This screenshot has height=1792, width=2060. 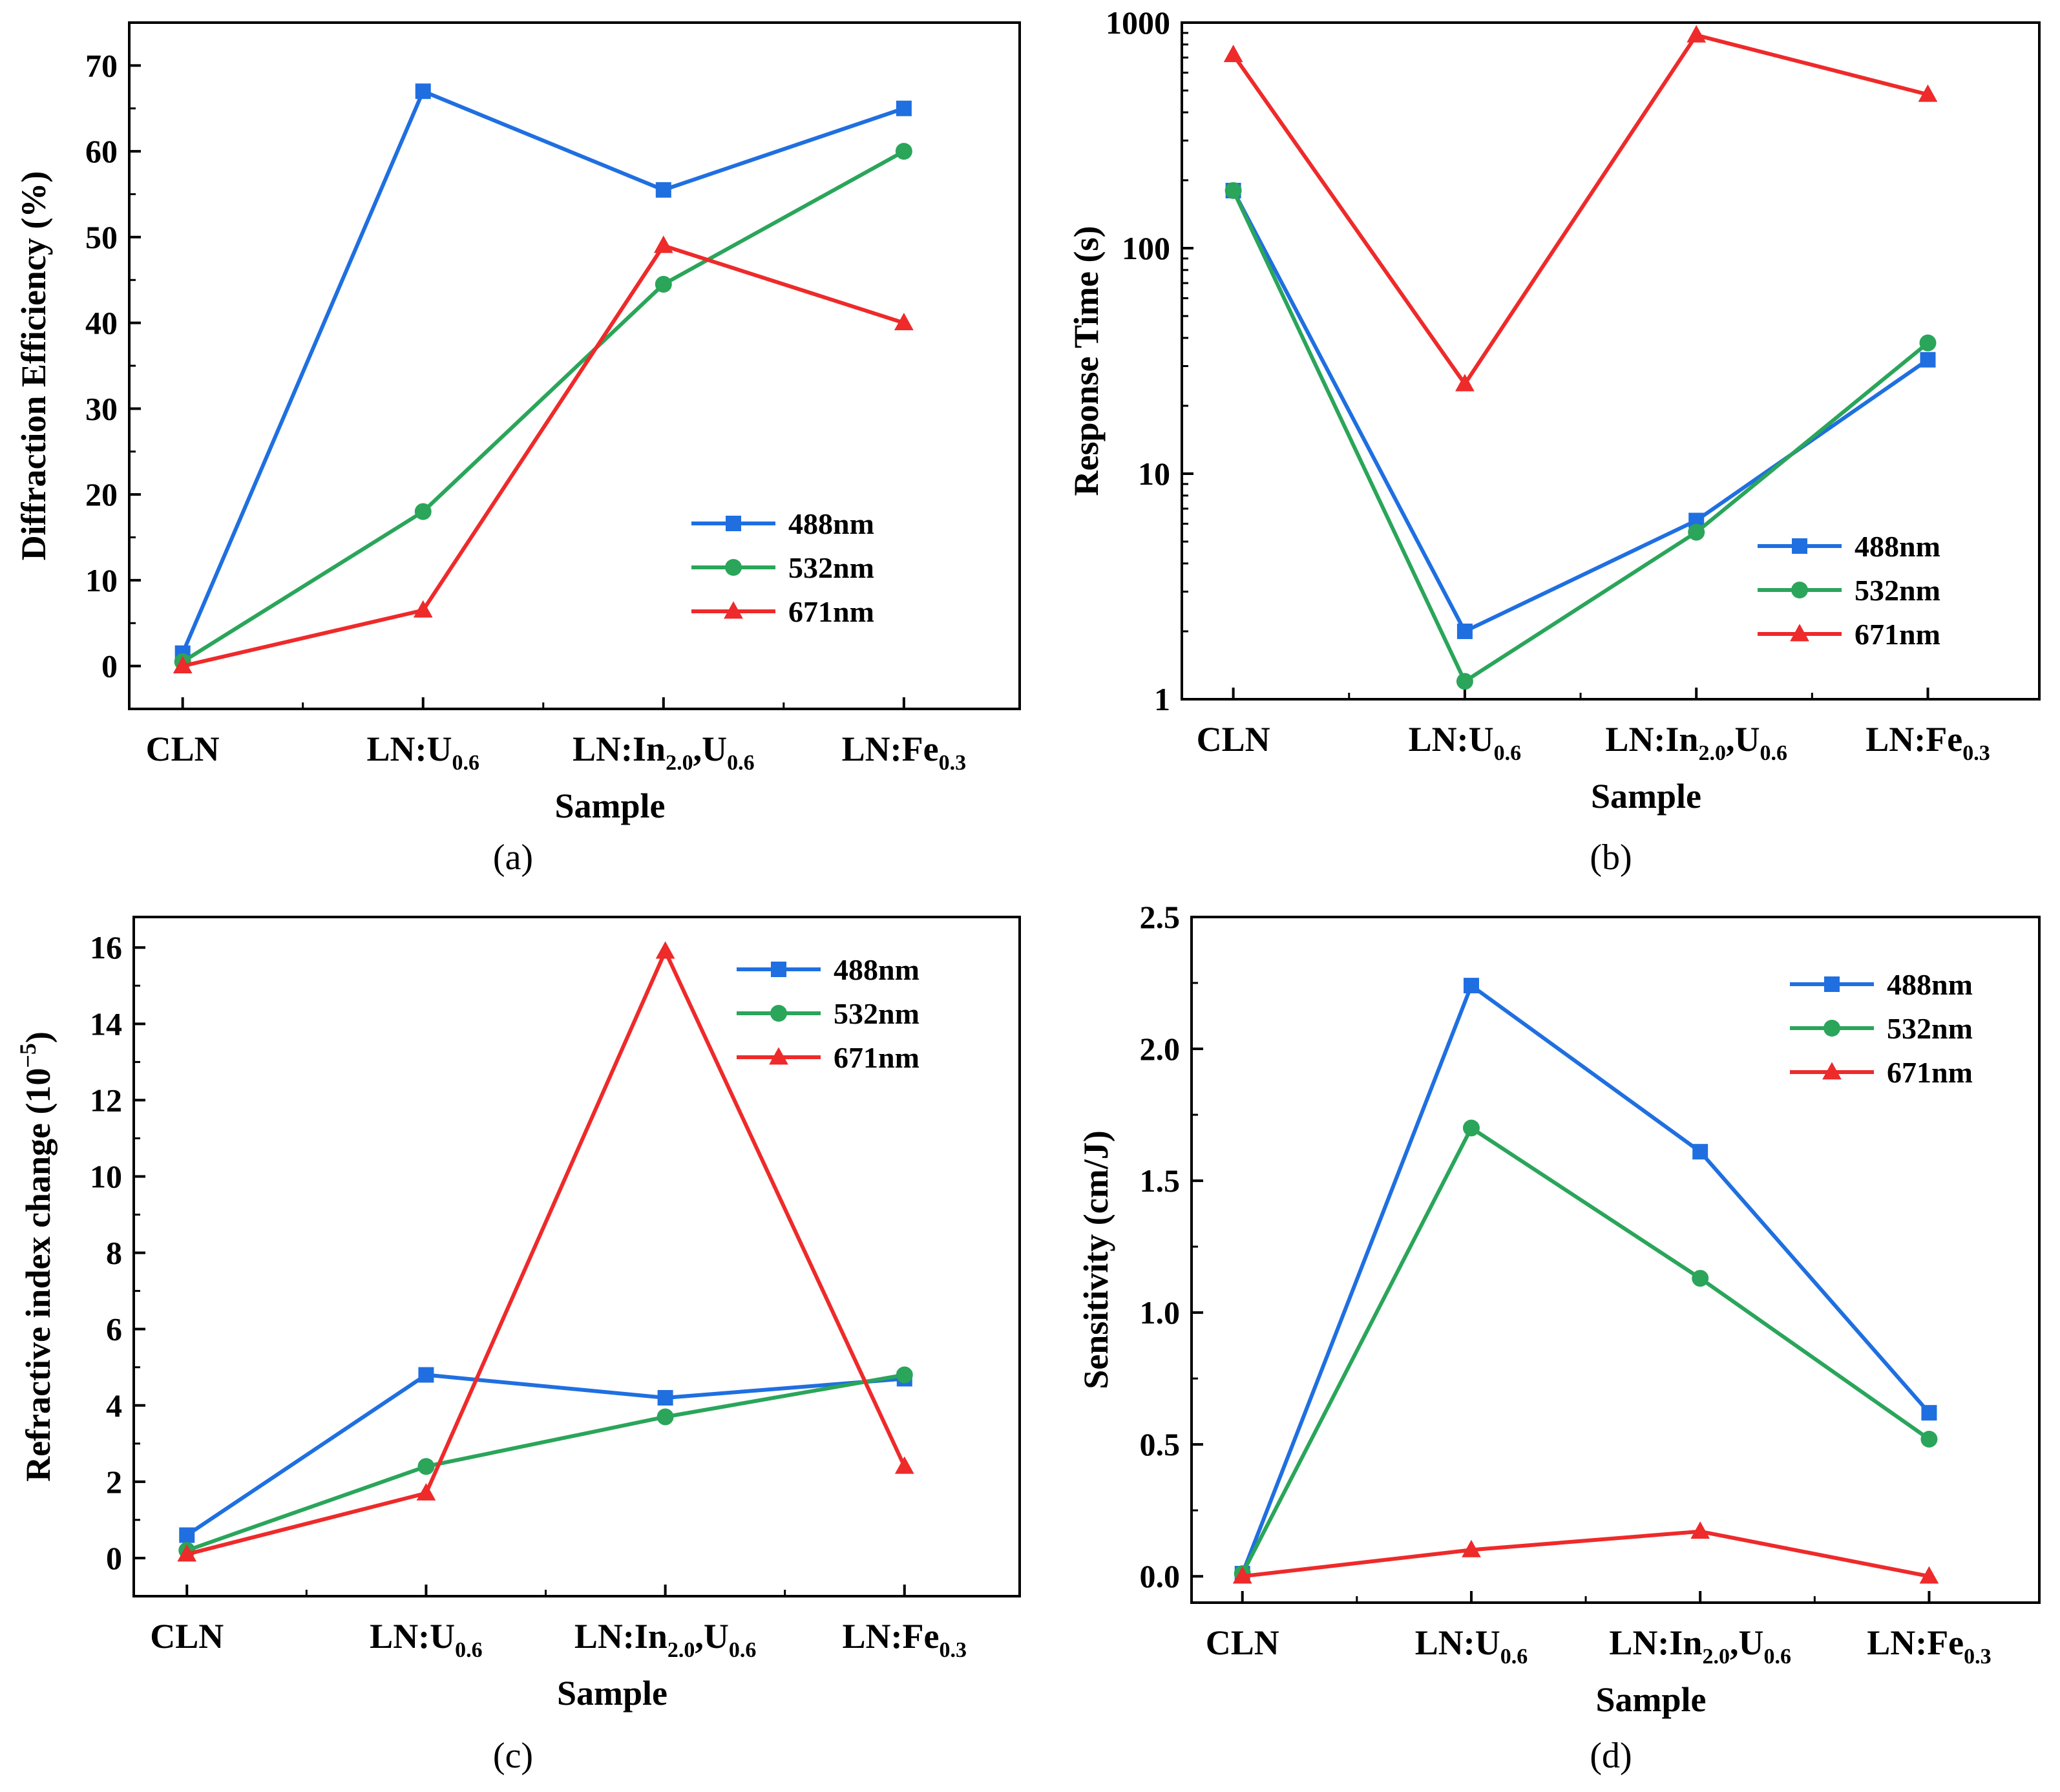 What do you see at coordinates (1154, 474) in the screenshot?
I see `y-tick-label: 10` at bounding box center [1154, 474].